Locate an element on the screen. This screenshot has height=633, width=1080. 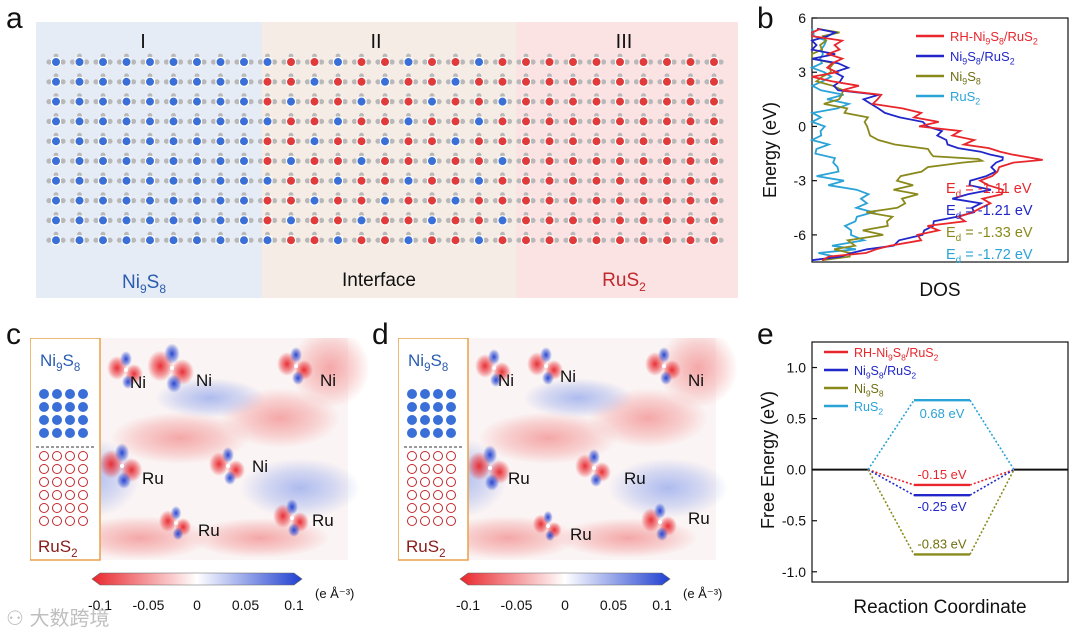
colorbar-tick-label: -0.05 is located at coordinates (149, 605).